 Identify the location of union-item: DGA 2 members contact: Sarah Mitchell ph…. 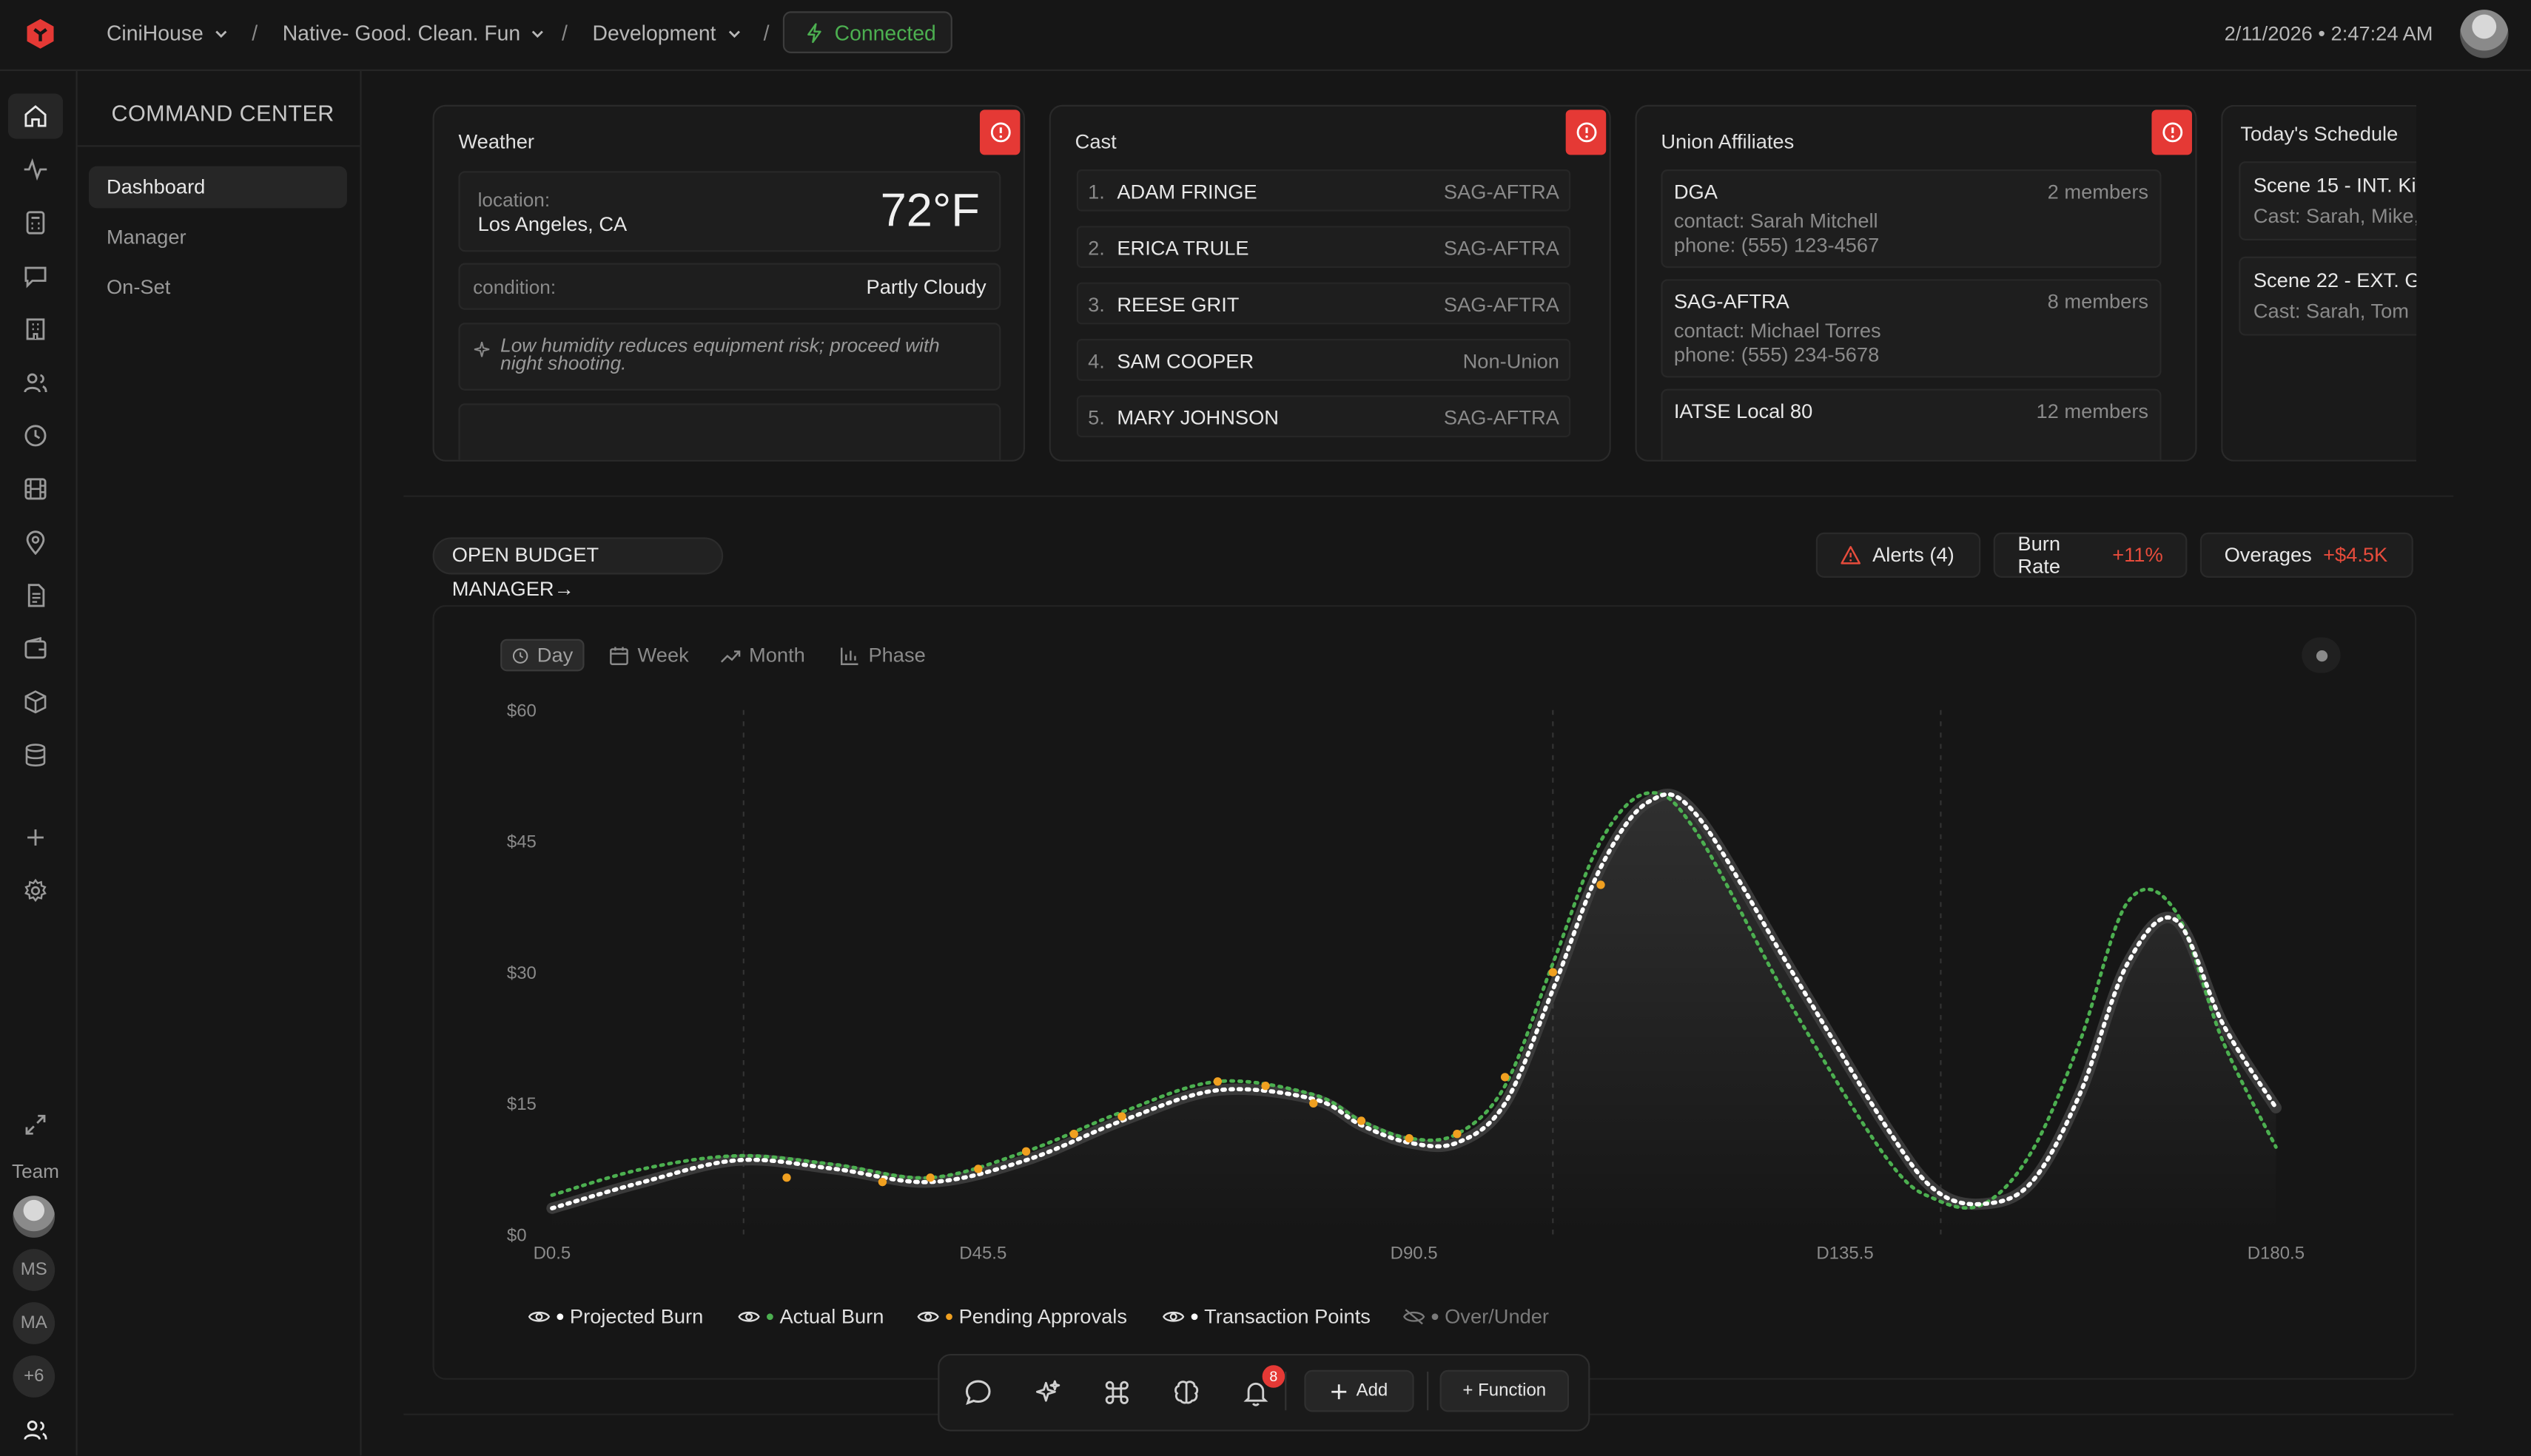
(1911, 219).